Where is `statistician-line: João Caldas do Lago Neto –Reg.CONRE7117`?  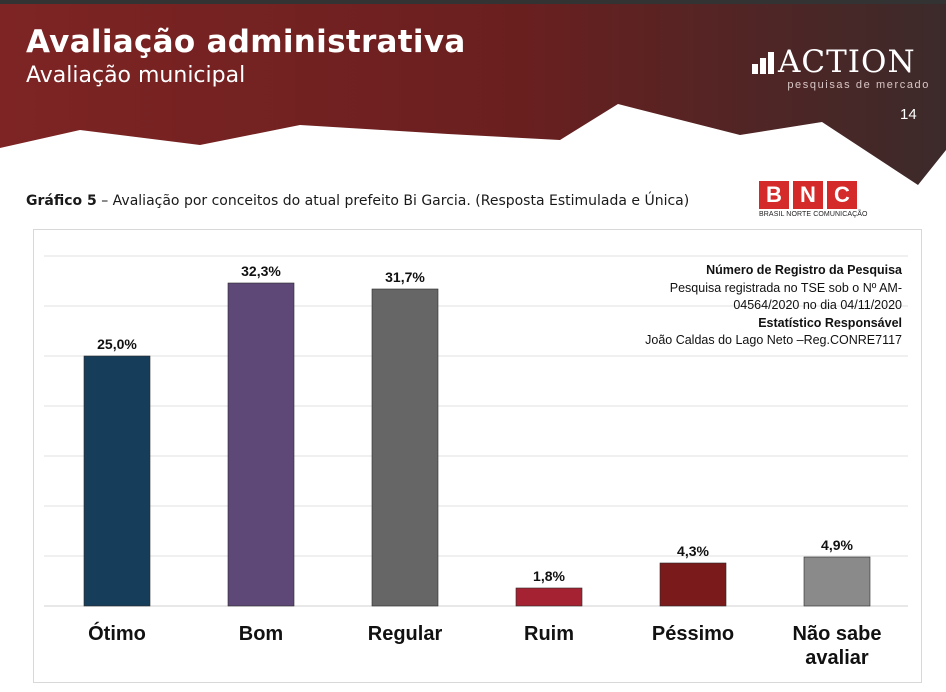
statistician-line: João Caldas do Lago Neto –Reg.CONRE7117 is located at coordinates (773, 340).